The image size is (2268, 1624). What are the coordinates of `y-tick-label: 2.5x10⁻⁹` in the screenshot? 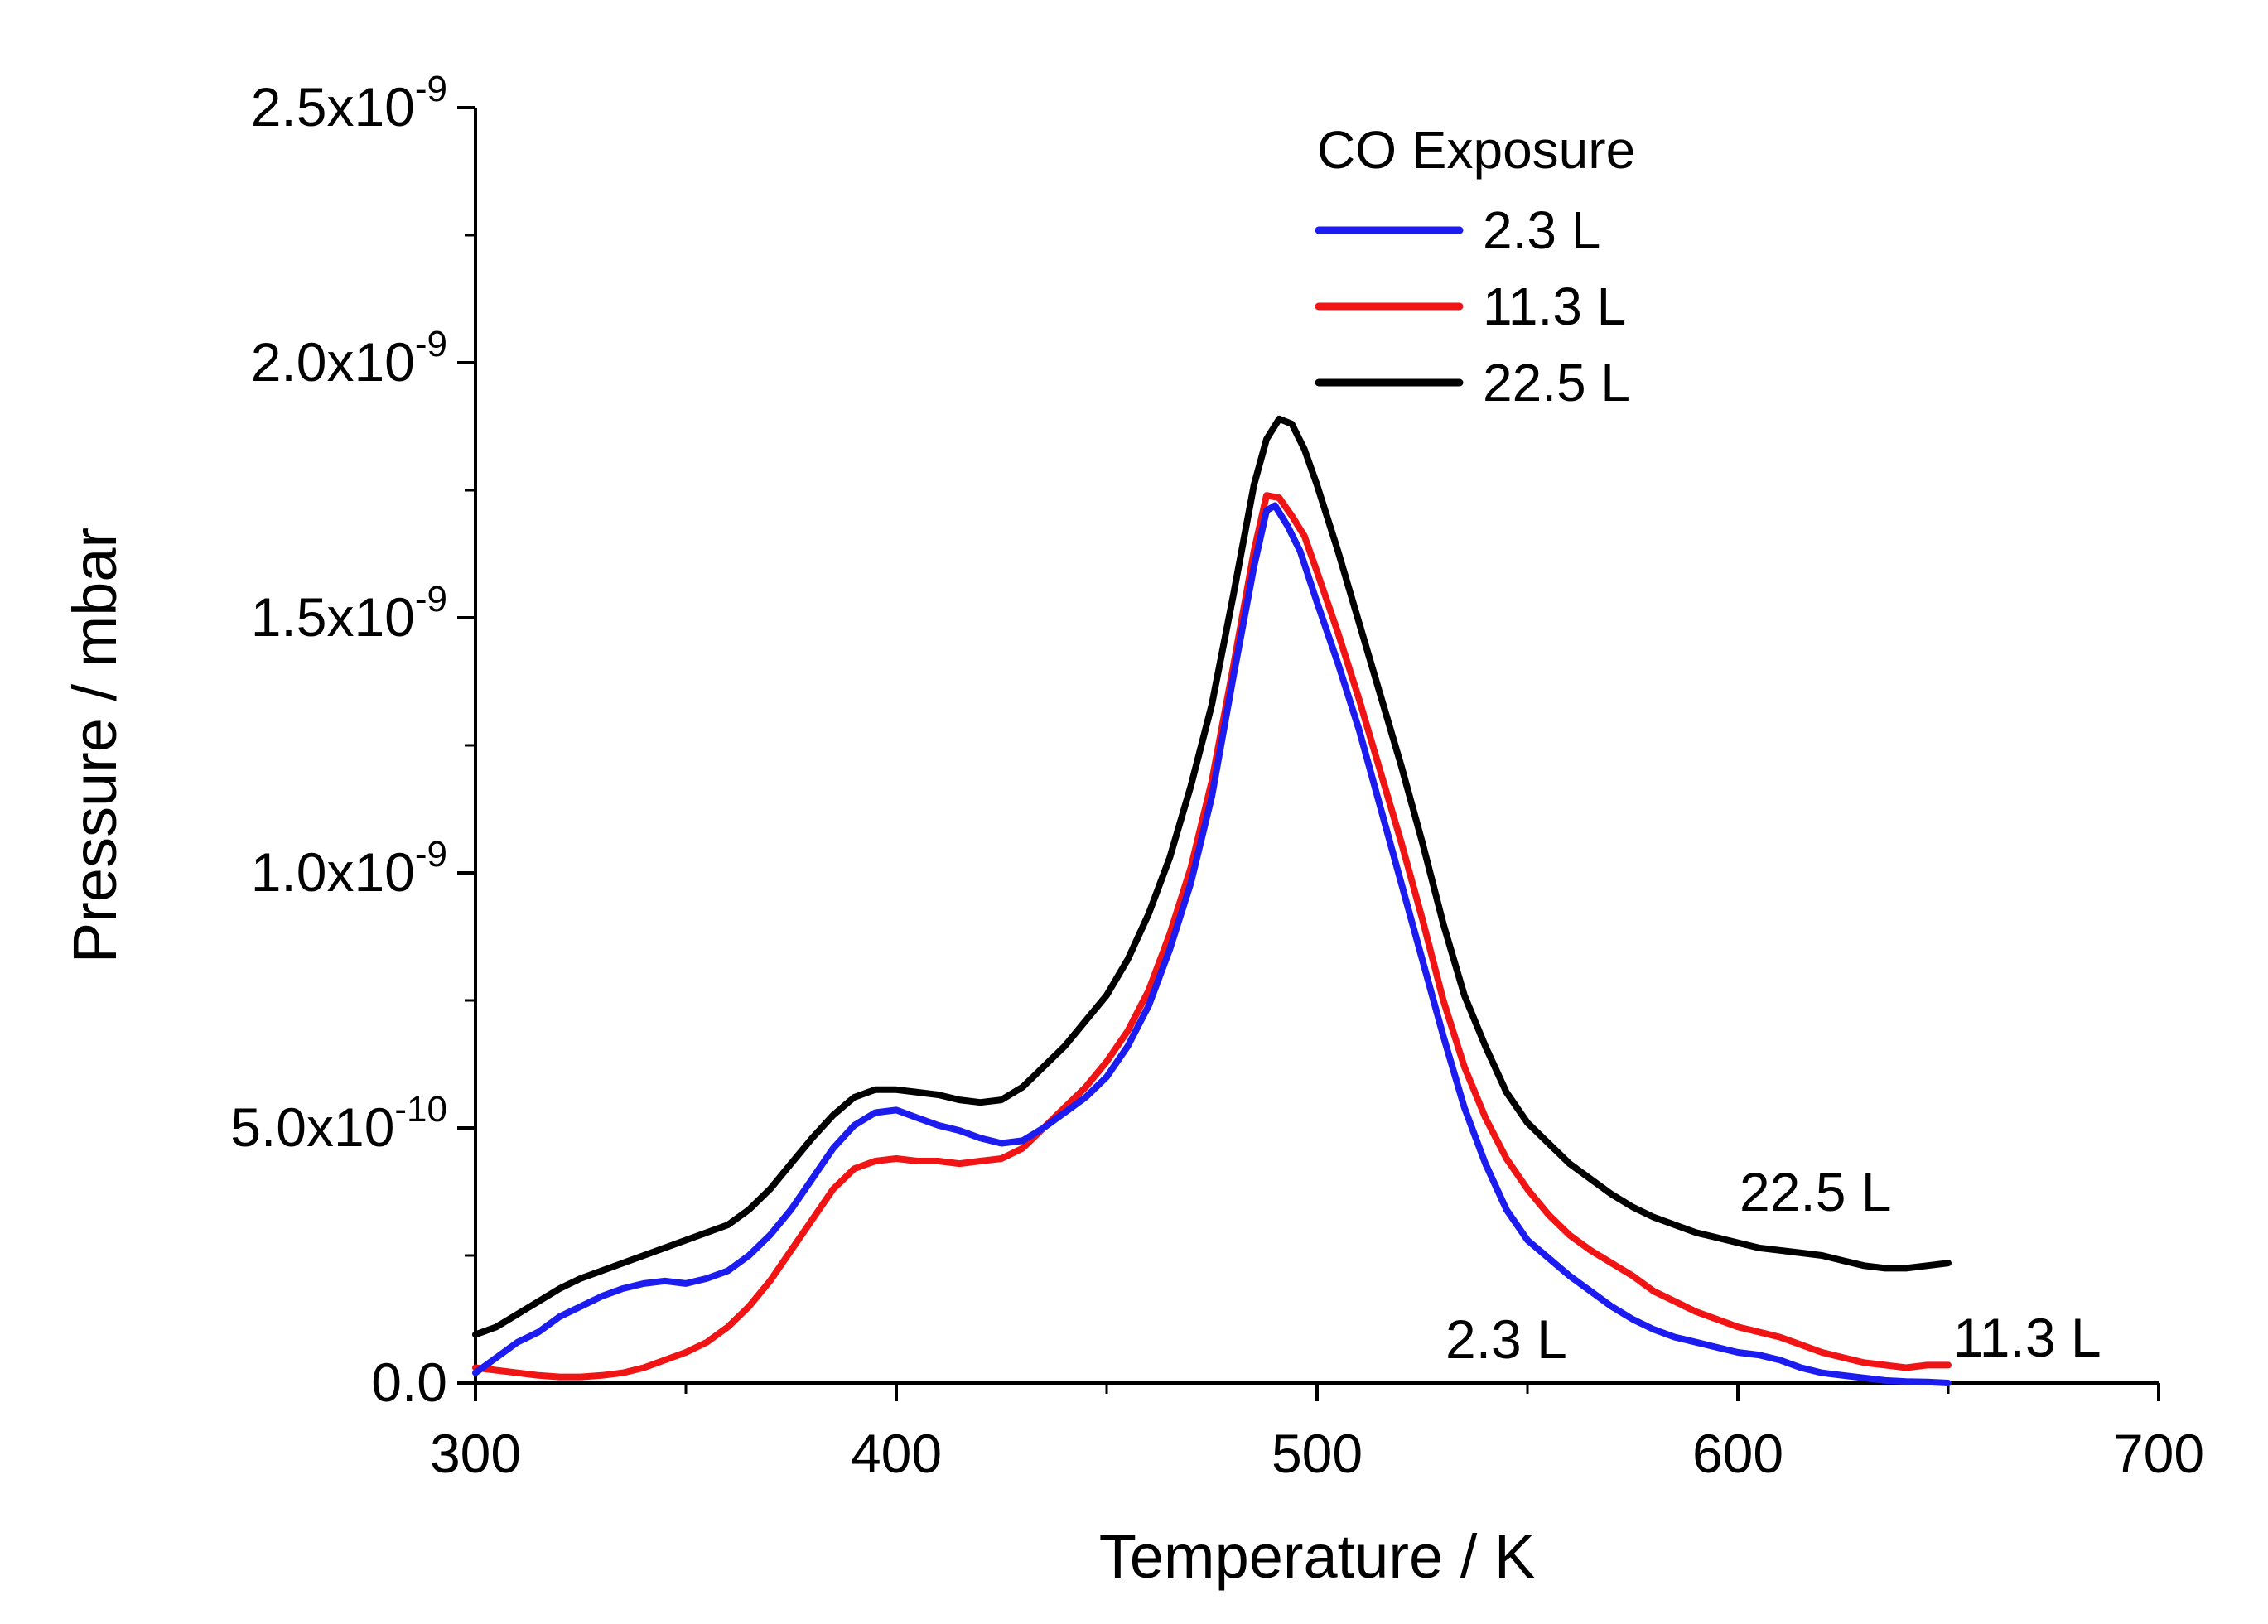 It's located at (349, 103).